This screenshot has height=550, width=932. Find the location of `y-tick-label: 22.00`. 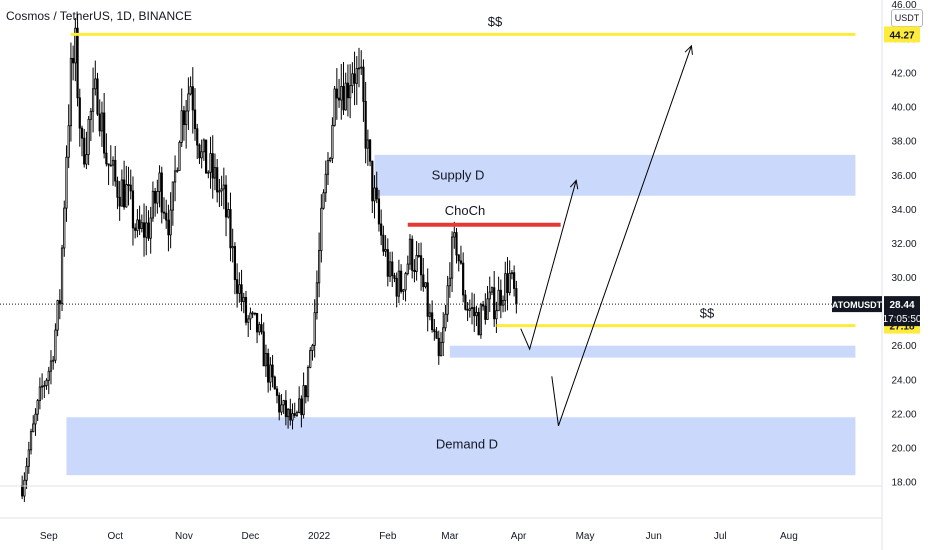

y-tick-label: 22.00 is located at coordinates (903, 414).